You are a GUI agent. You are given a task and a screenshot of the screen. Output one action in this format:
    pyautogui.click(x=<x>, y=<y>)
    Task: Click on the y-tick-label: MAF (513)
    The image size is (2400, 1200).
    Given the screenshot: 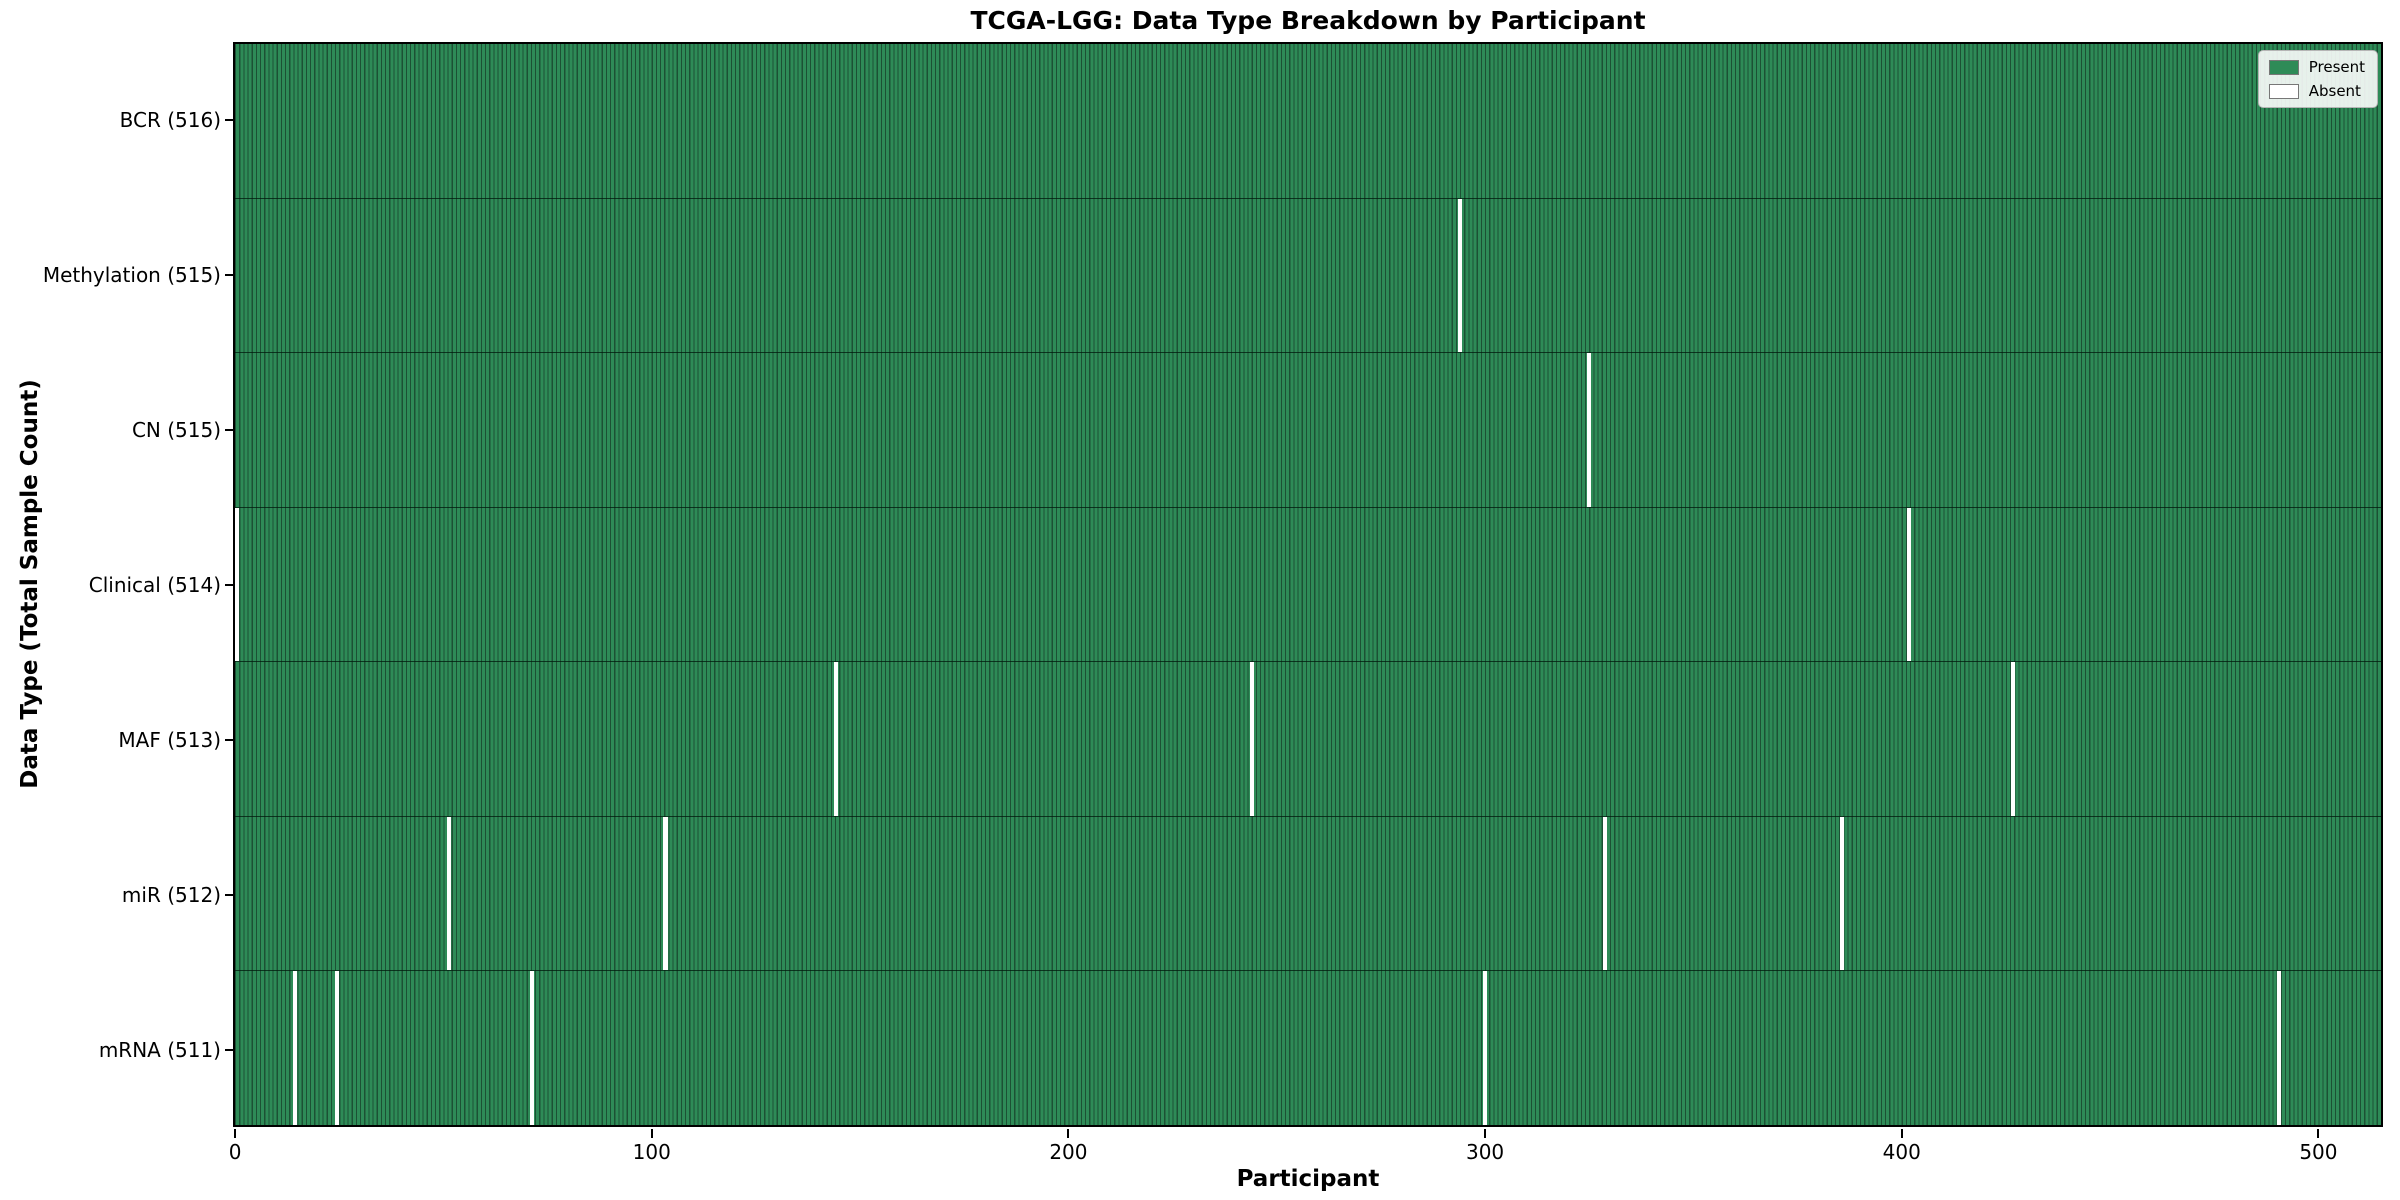 What is the action you would take?
    pyautogui.click(x=169, y=739)
    